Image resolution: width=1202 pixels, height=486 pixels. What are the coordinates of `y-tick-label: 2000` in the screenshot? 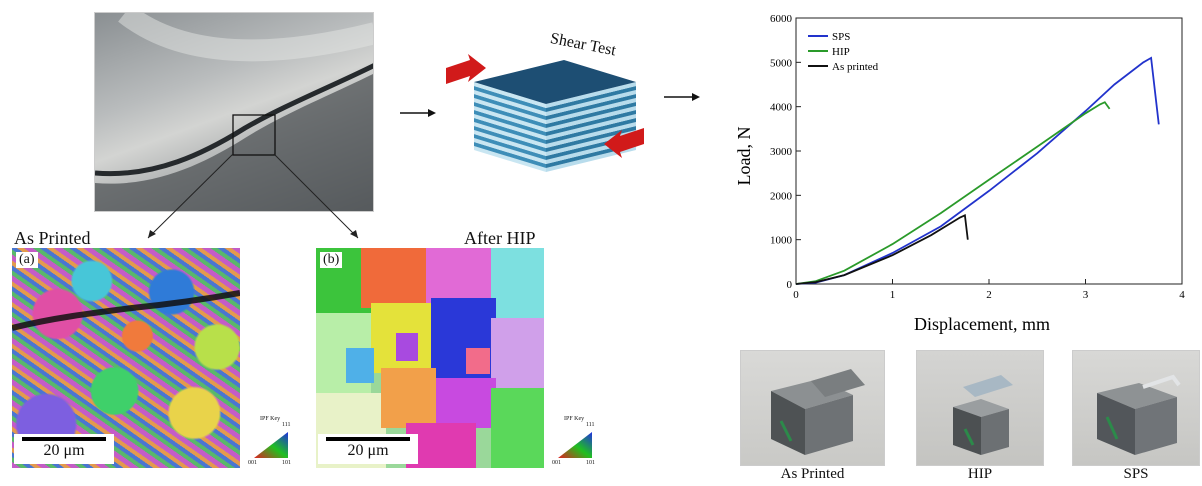 It's located at (781, 196).